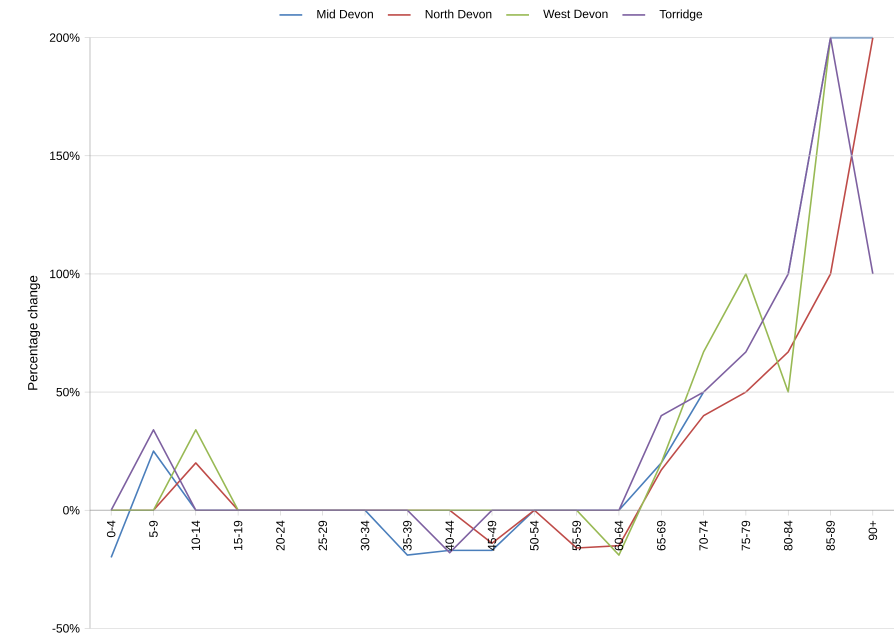 Image resolution: width=896 pixels, height=643 pixels. I want to click on x-tick-label: 90+, so click(873, 530).